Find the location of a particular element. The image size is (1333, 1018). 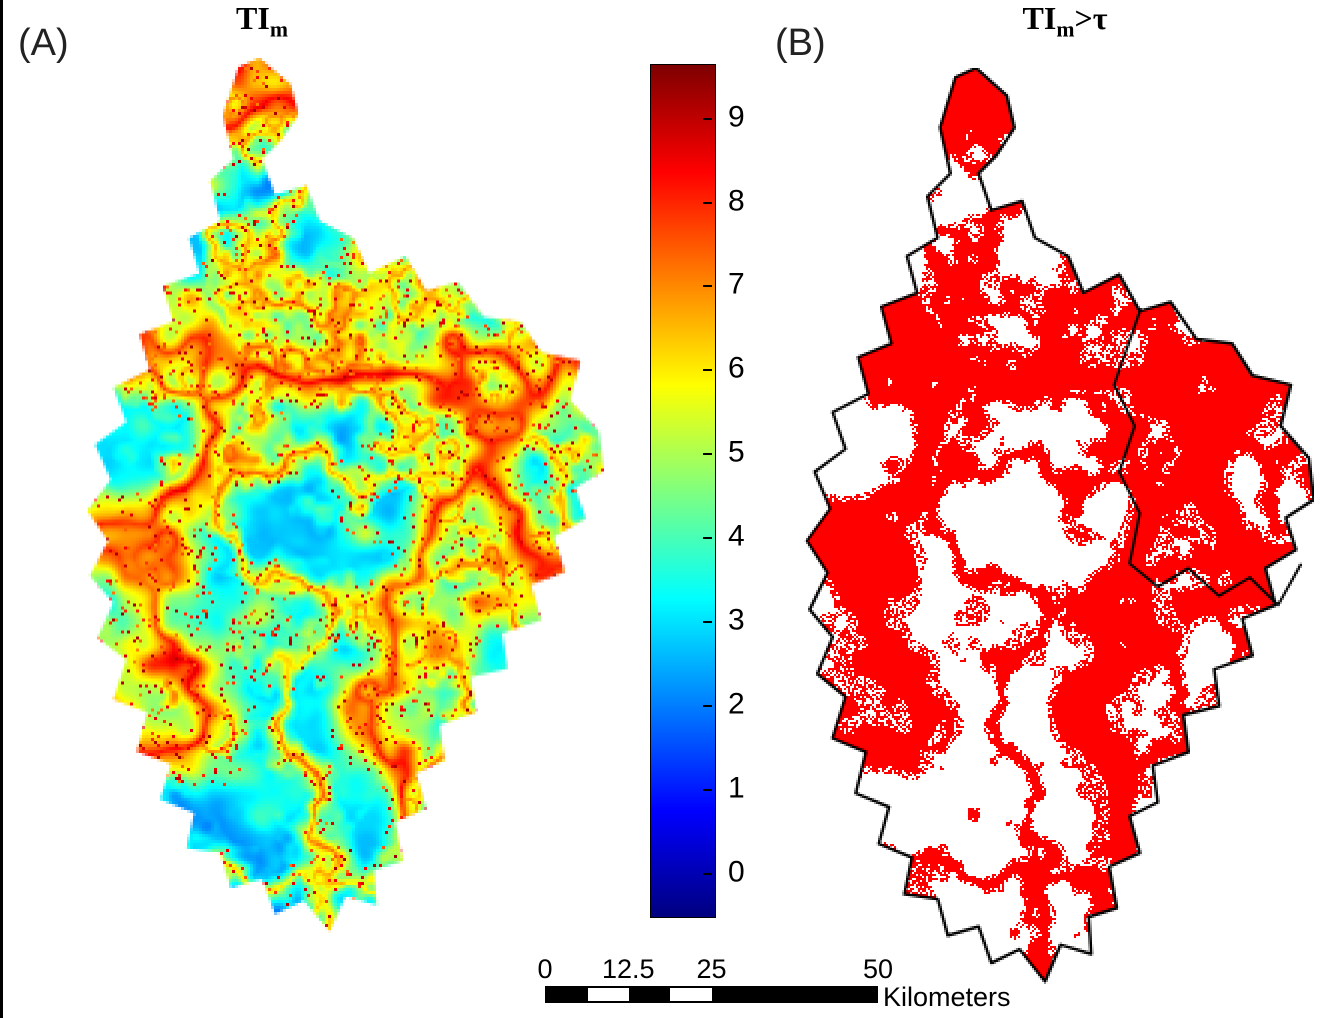

panel-b-title: TIm>τ is located at coordinates (1065, 21).